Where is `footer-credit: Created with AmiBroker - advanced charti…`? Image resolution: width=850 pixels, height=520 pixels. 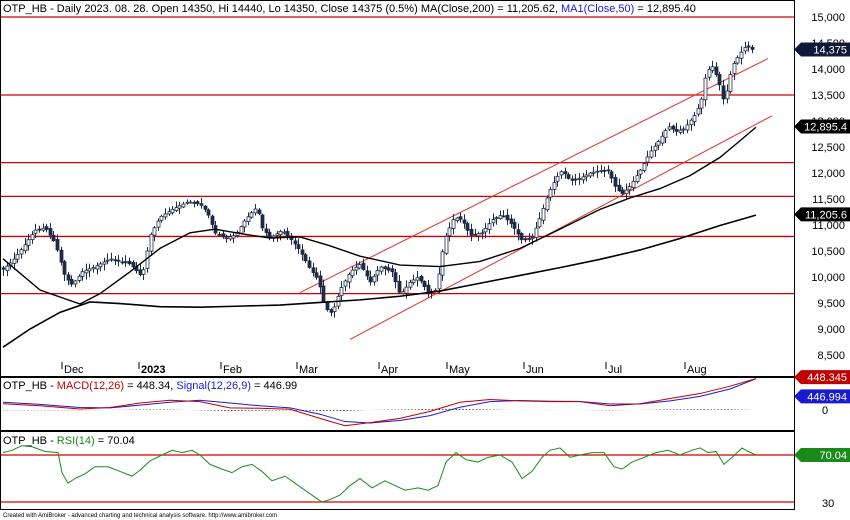
footer-credit: Created with AmiBroker - advanced charti… is located at coordinates (140, 516).